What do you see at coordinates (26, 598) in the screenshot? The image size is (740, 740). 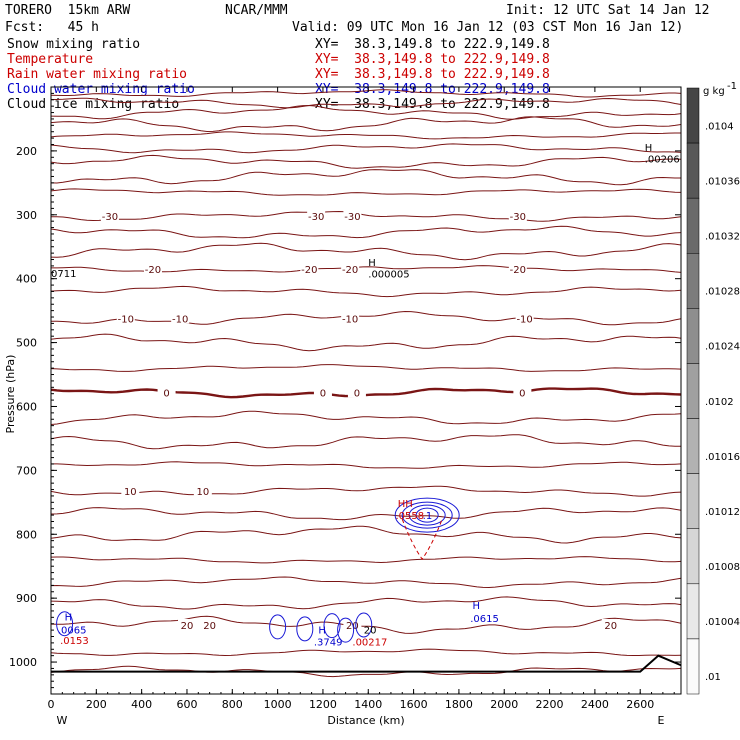 I see `y-tick-label: 900` at bounding box center [26, 598].